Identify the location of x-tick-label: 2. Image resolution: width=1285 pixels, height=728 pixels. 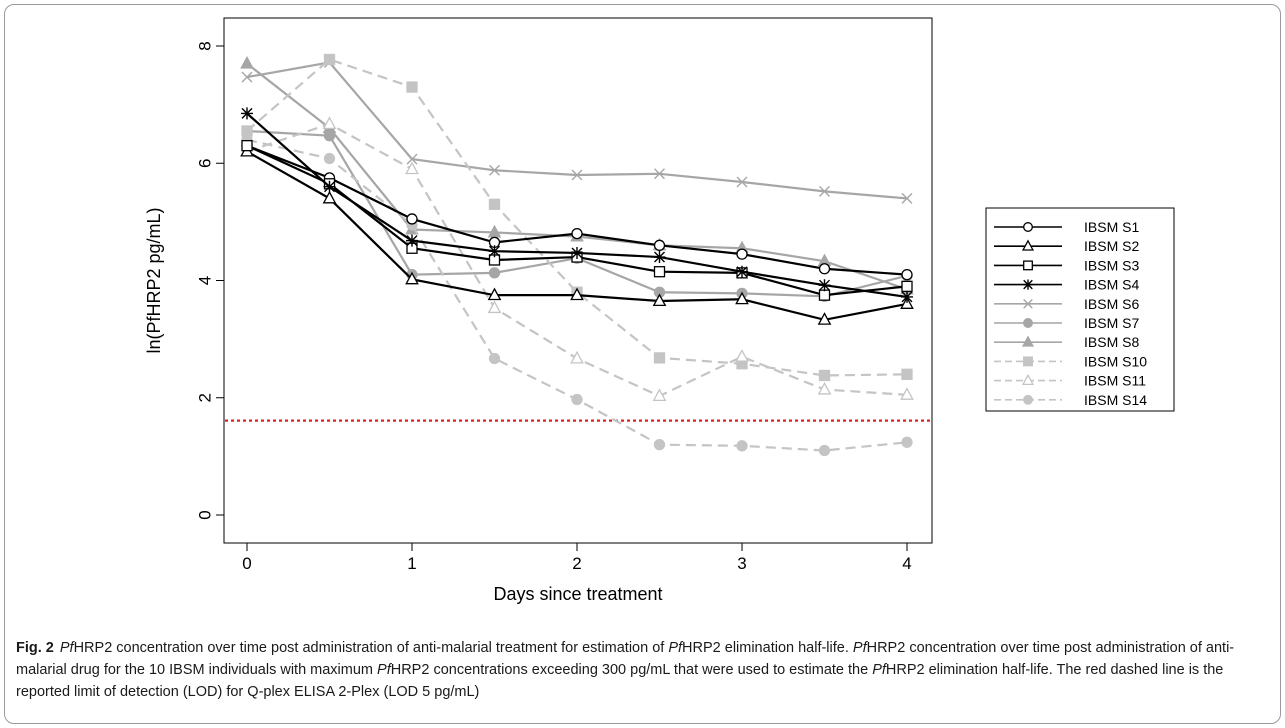
(576, 563).